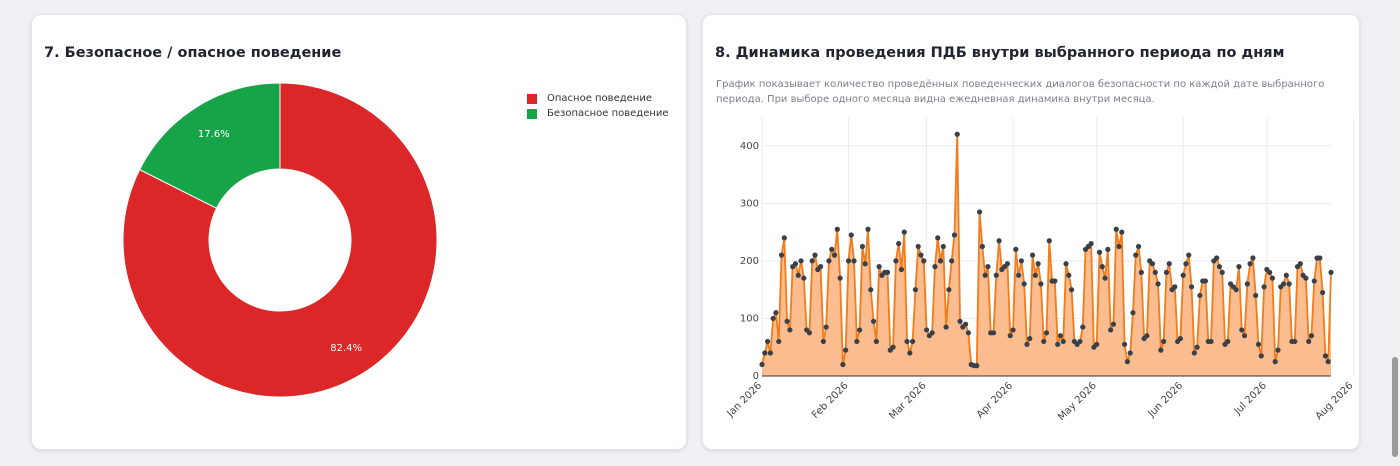  What do you see at coordinates (1395, 233) in the screenshot?
I see `page-scrollbar` at bounding box center [1395, 233].